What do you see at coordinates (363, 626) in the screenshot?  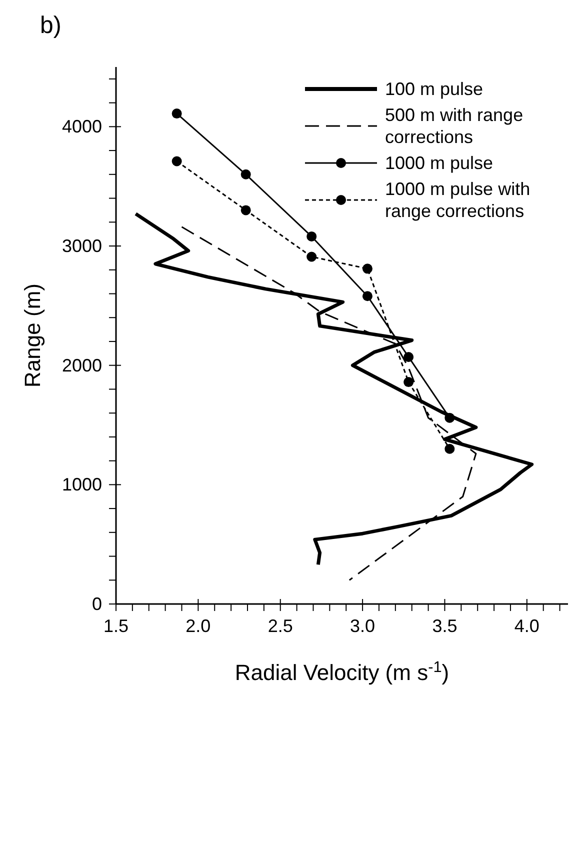 I see `x-tick-label: 3.0` at bounding box center [363, 626].